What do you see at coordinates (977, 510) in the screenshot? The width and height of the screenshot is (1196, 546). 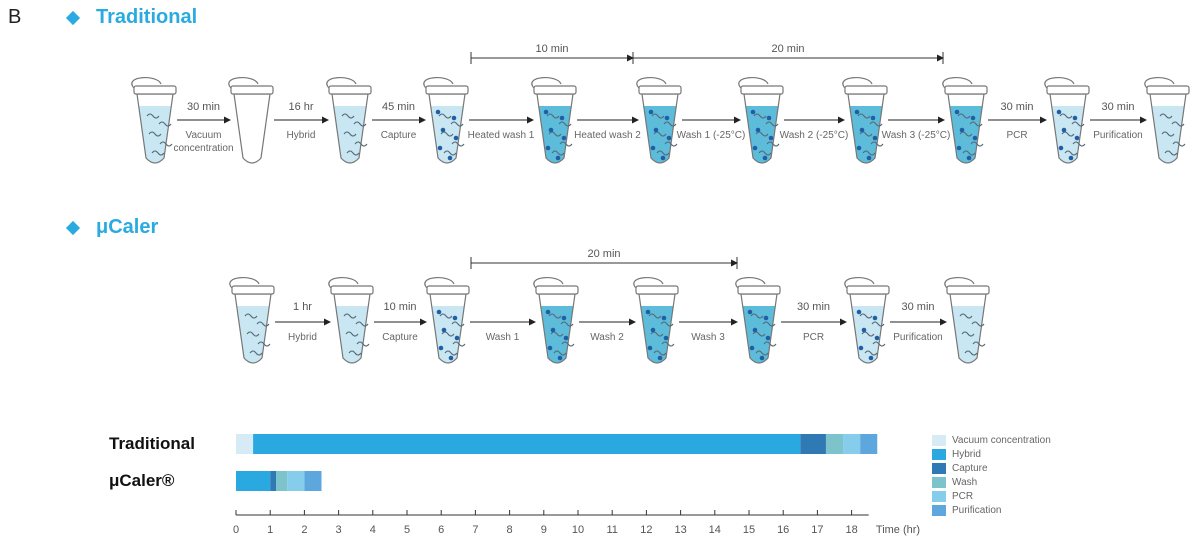 I see `legend-label: Purification` at bounding box center [977, 510].